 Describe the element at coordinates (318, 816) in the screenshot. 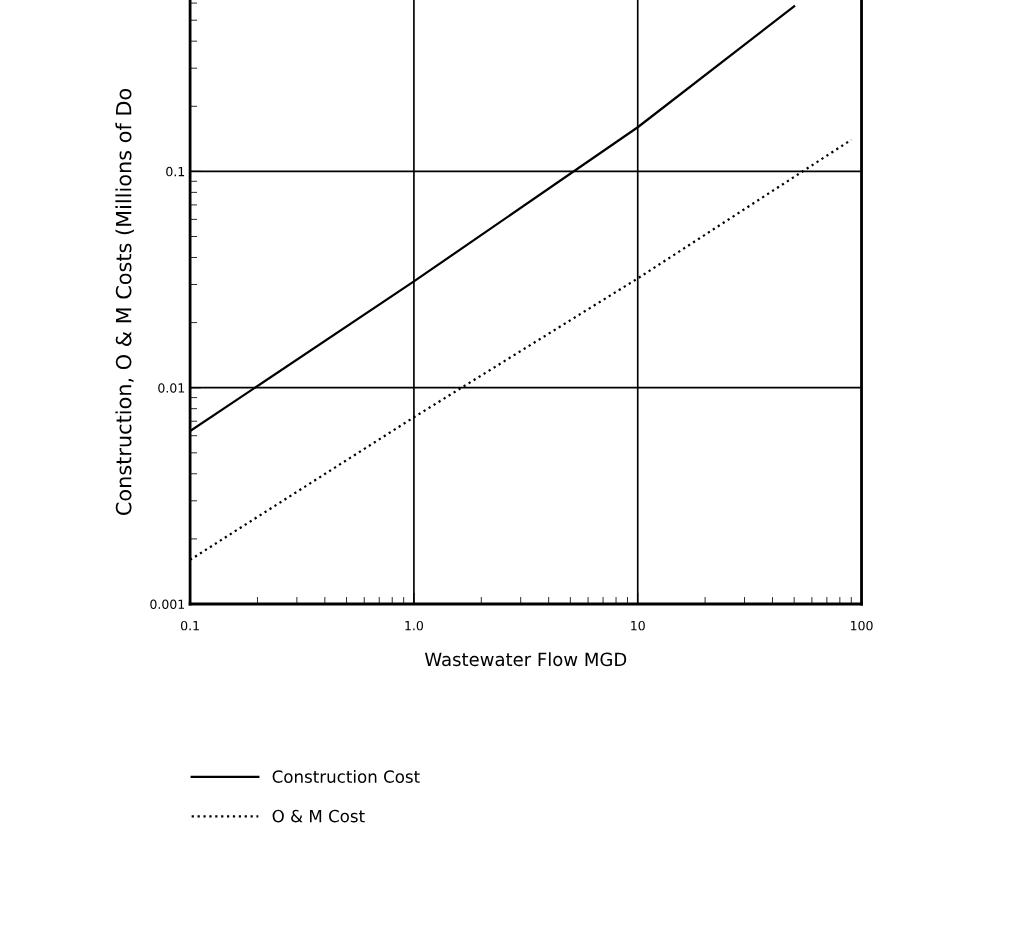

I see `legend-label: O & M Cost` at that location.